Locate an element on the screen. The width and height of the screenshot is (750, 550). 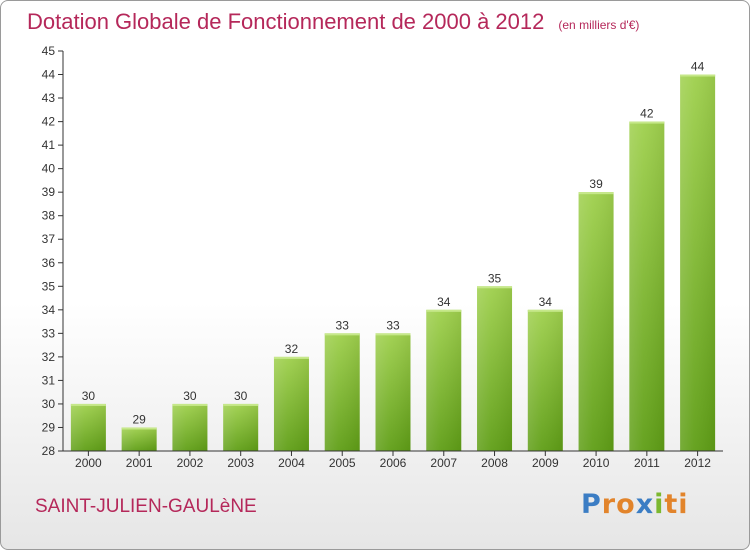
y-tick-label: 30 is located at coordinates (49, 404).